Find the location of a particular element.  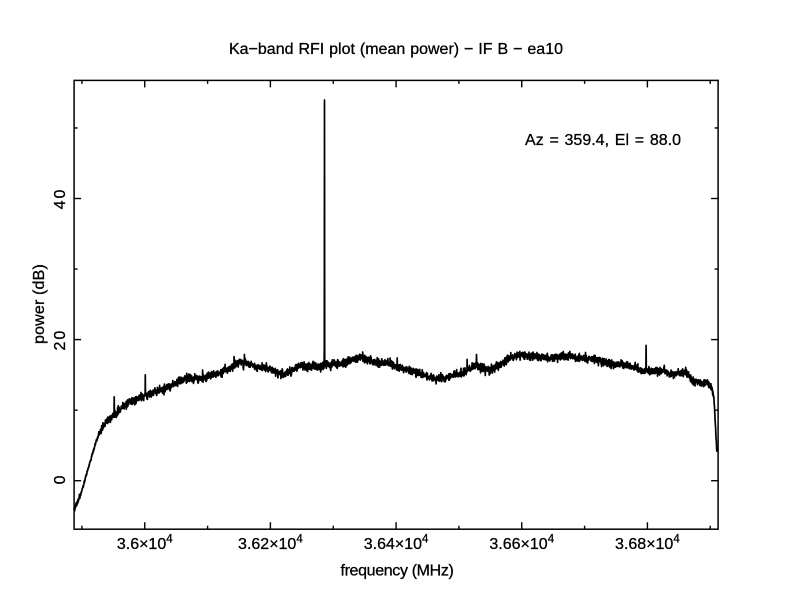

svg-text: 3.66×10⁴ is located at coordinates (521, 544).